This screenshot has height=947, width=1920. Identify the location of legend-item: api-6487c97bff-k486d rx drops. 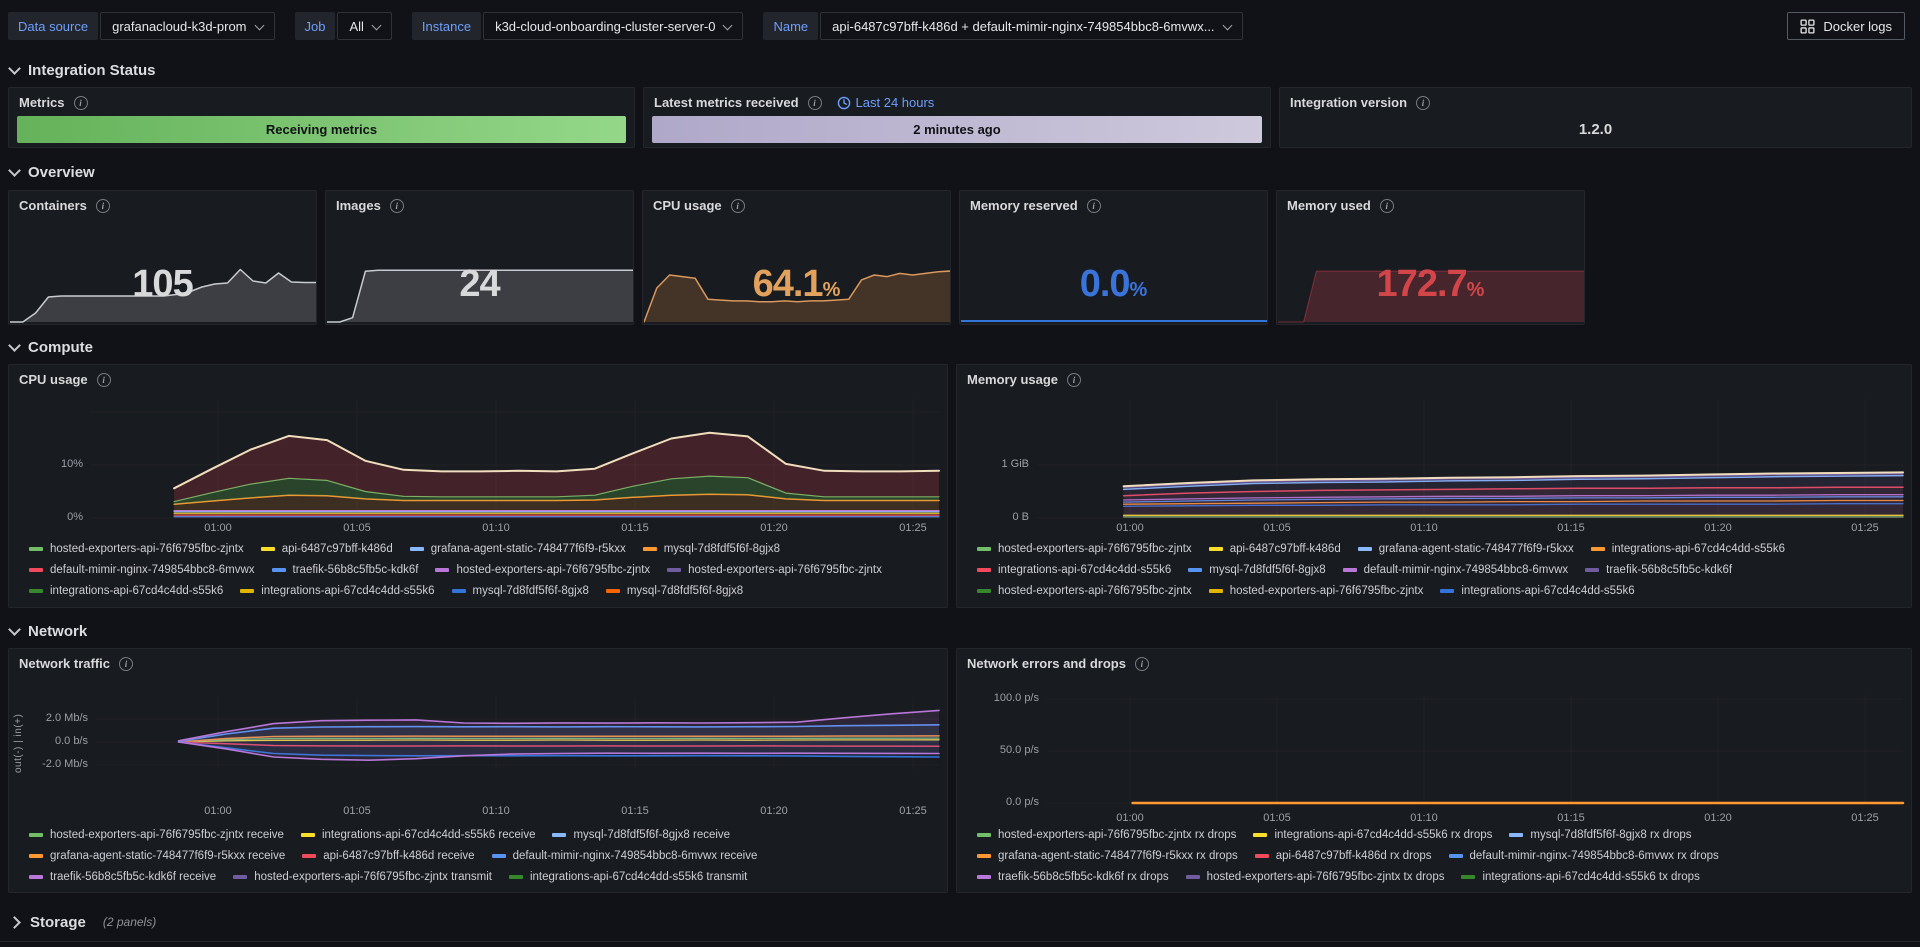
(1343, 856).